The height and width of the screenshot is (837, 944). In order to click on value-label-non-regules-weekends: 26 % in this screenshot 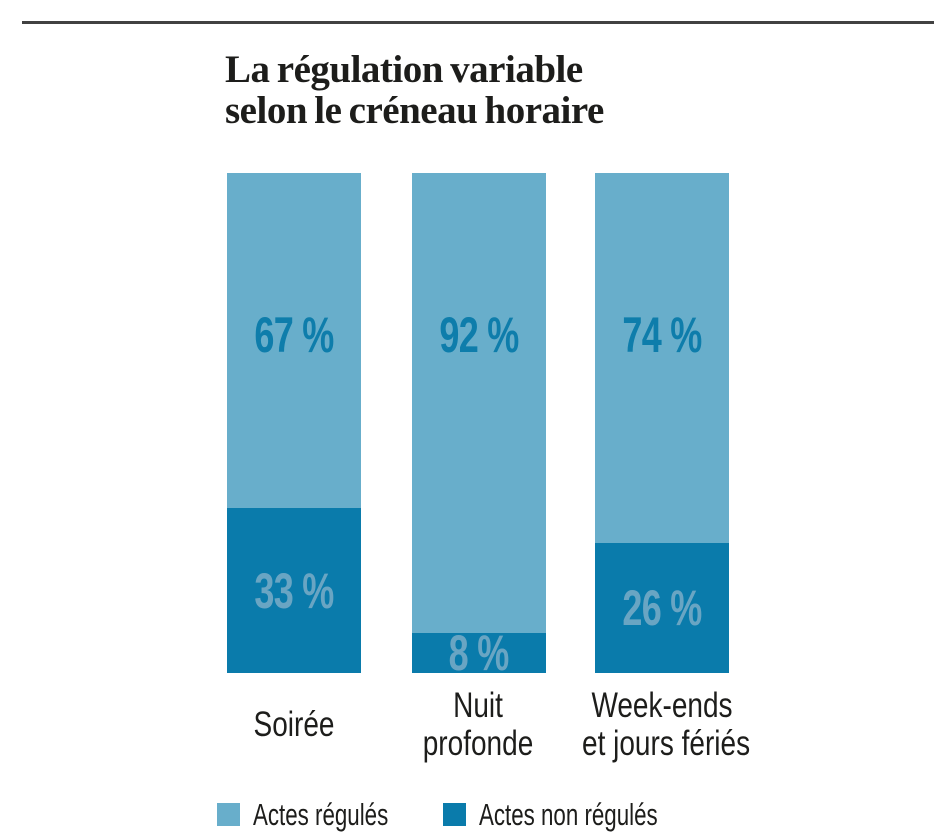, I will do `click(662, 608)`.